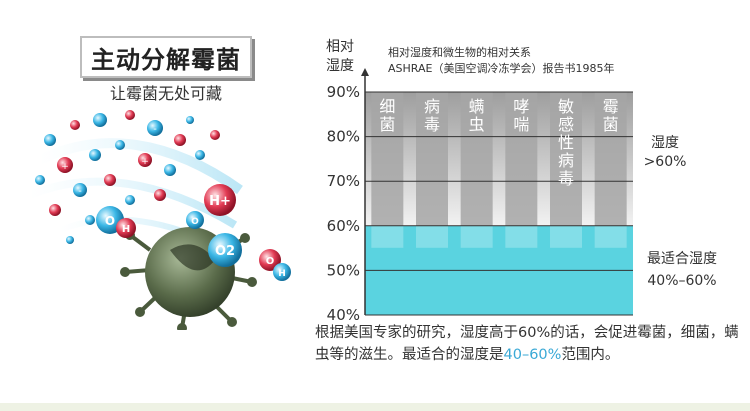 This screenshot has width=750, height=411. Describe the element at coordinates (116, 222) in the screenshot. I see `molecule-hydroxyl: O H` at that location.